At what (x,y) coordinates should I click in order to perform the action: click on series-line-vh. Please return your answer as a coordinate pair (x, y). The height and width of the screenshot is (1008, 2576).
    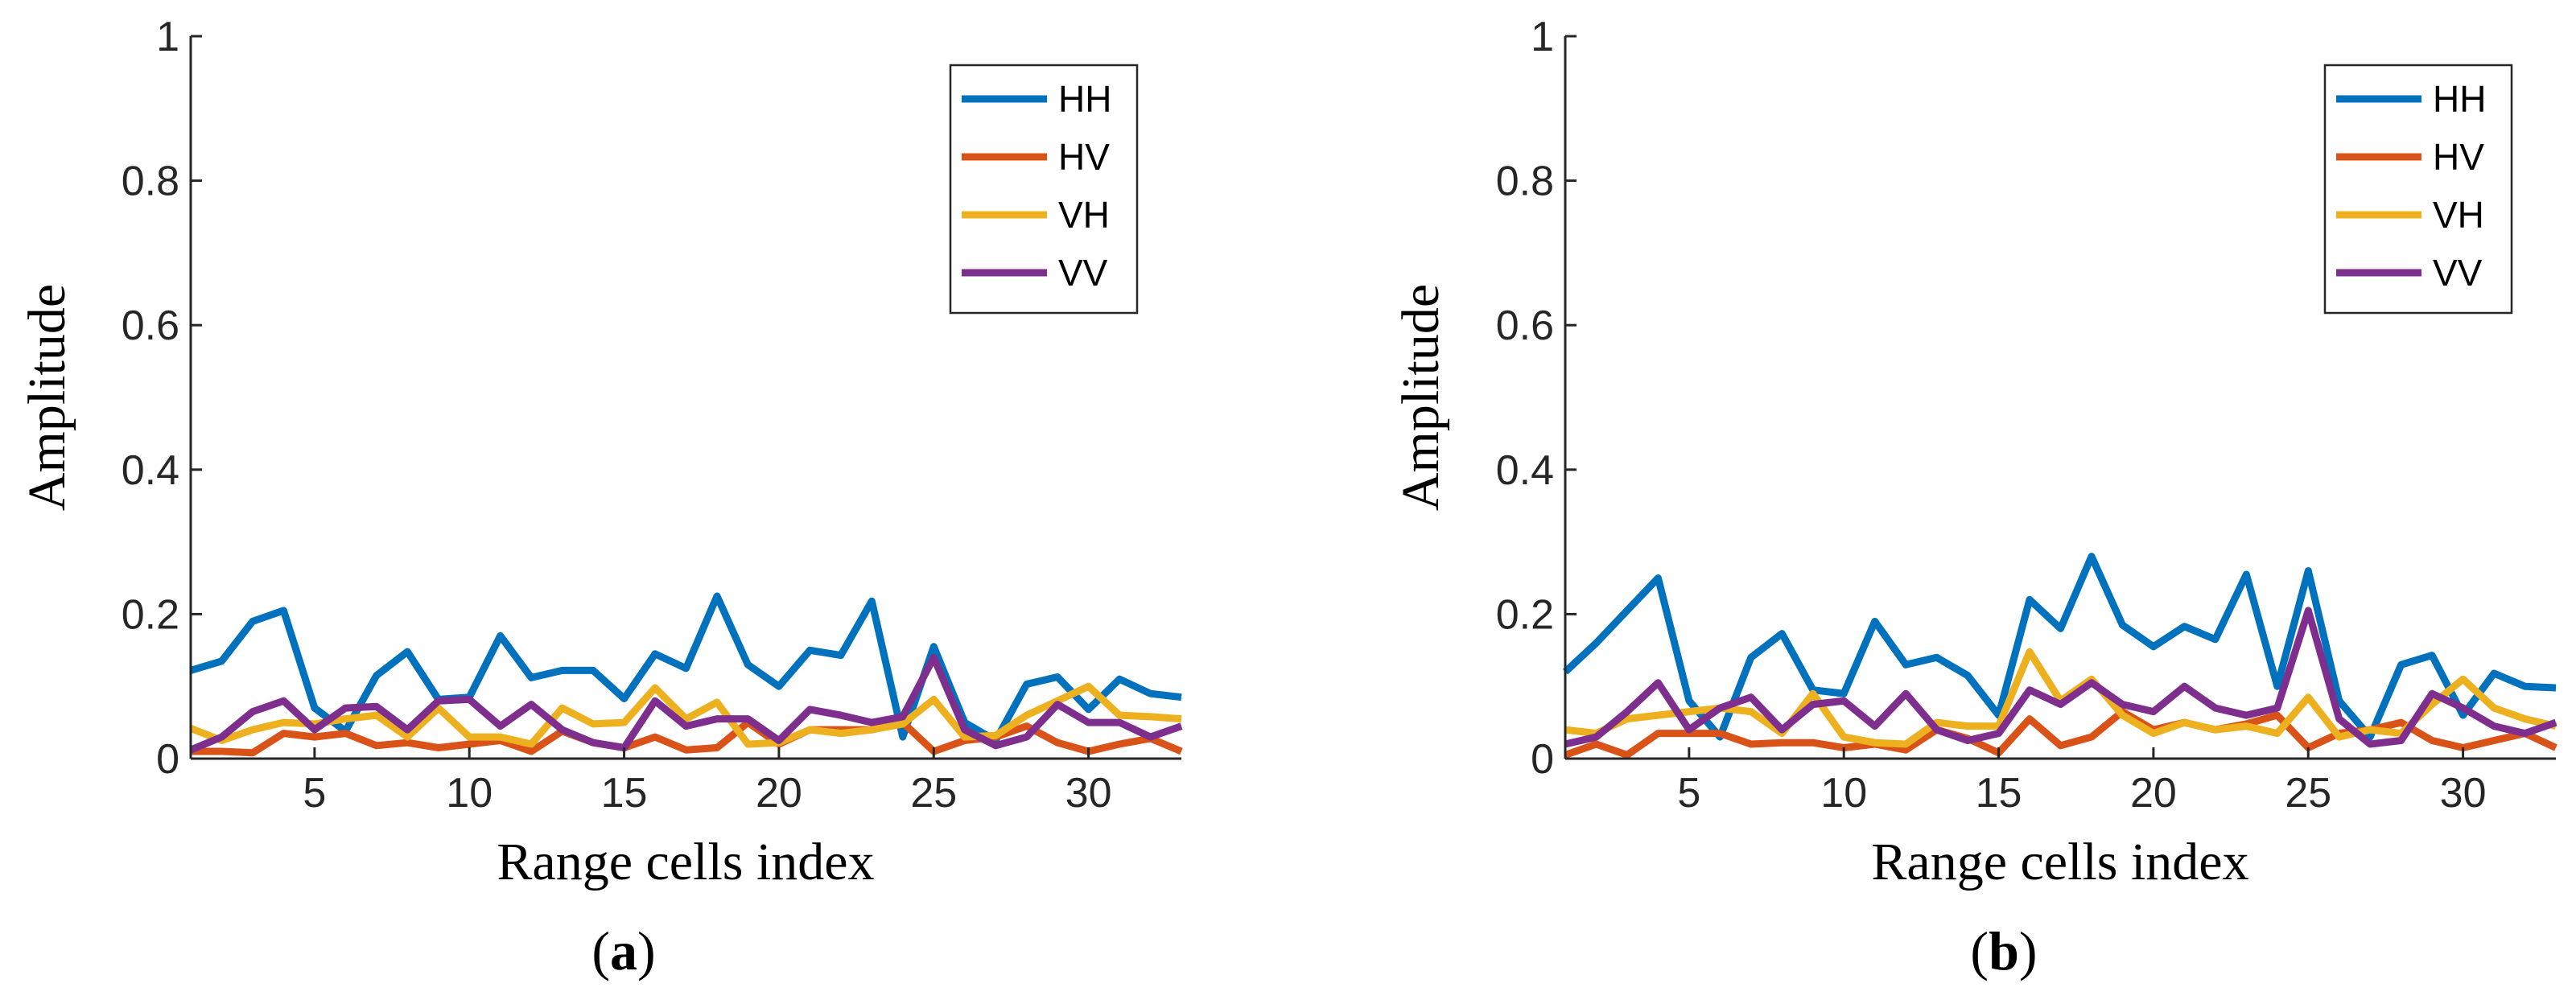
    Looking at the image, I should click on (685, 715).